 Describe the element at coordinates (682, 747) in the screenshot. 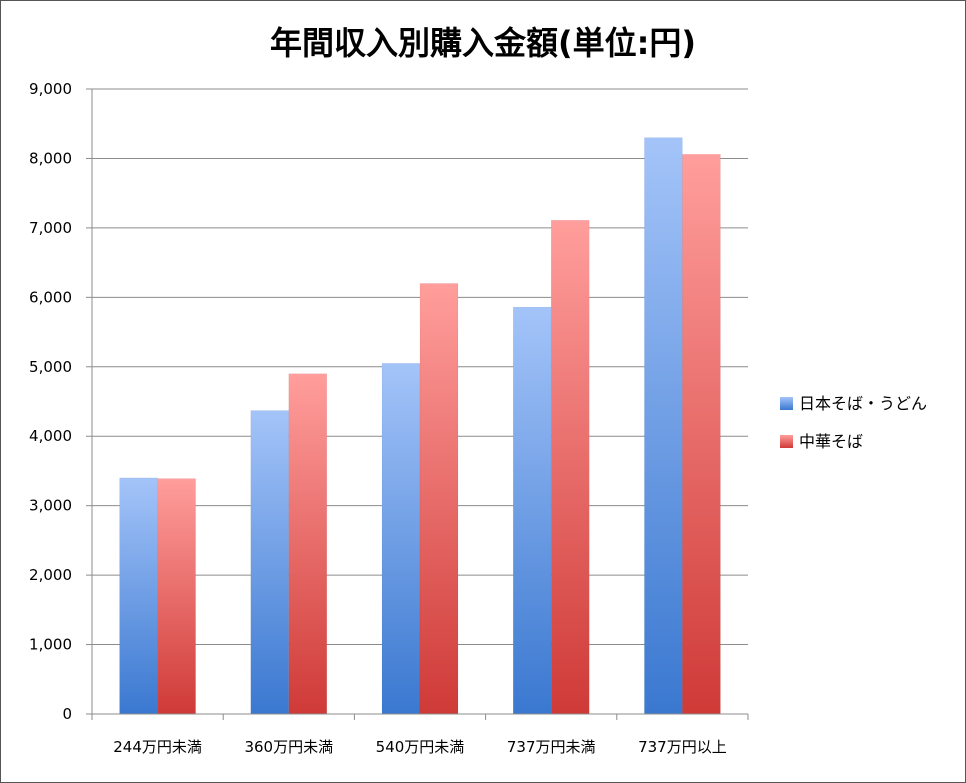

I see `x-tick-label: 737万円以上` at that location.